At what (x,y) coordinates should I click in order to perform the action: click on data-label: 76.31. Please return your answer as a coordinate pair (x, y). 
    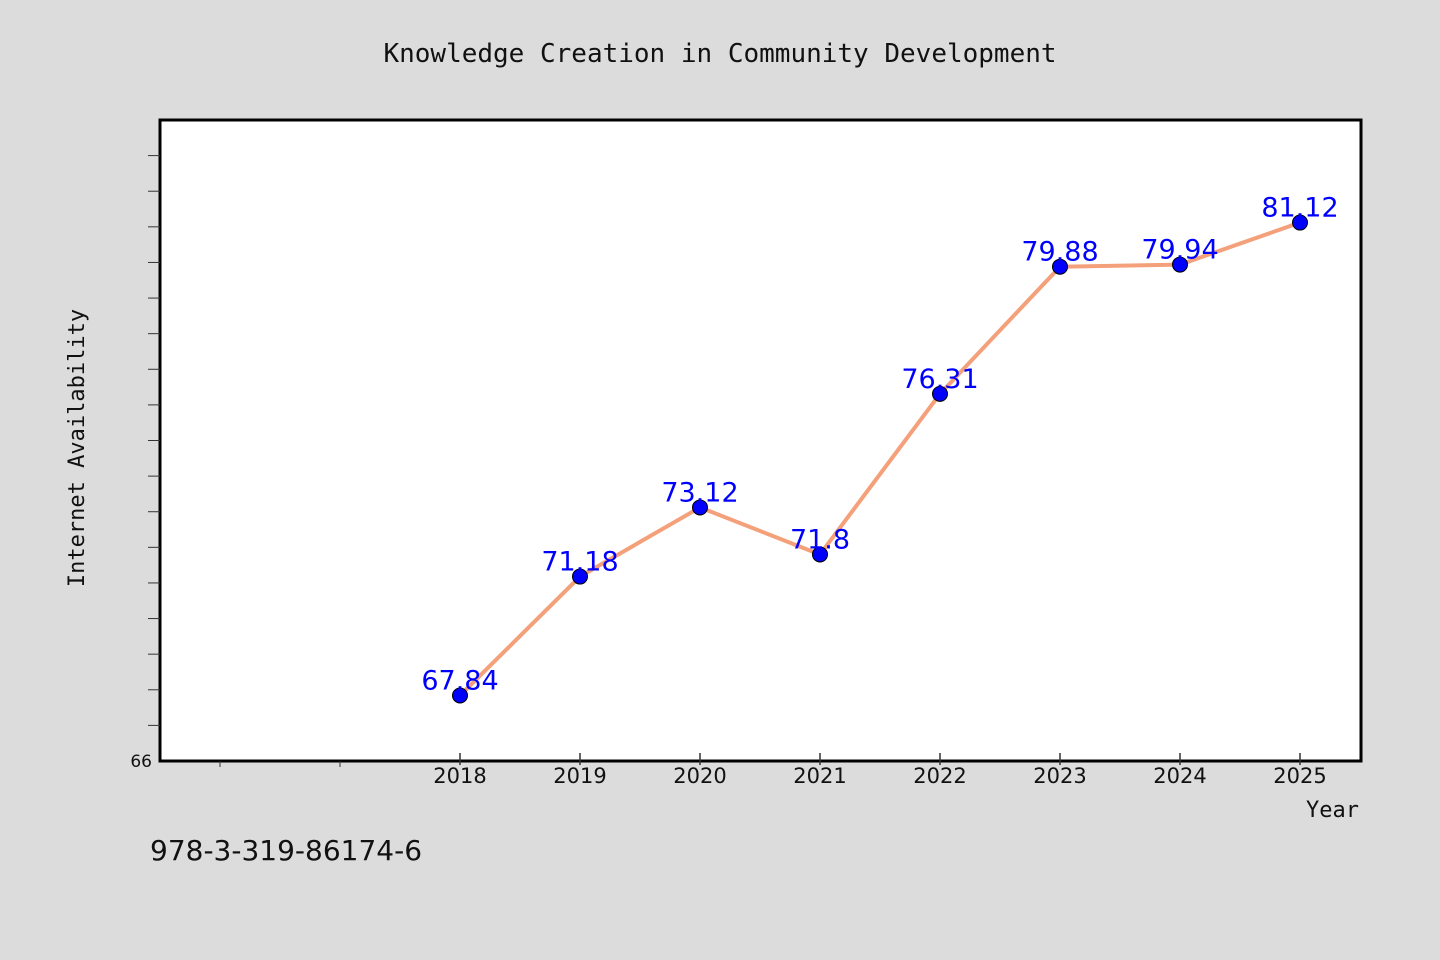
    Looking at the image, I should click on (939, 379).